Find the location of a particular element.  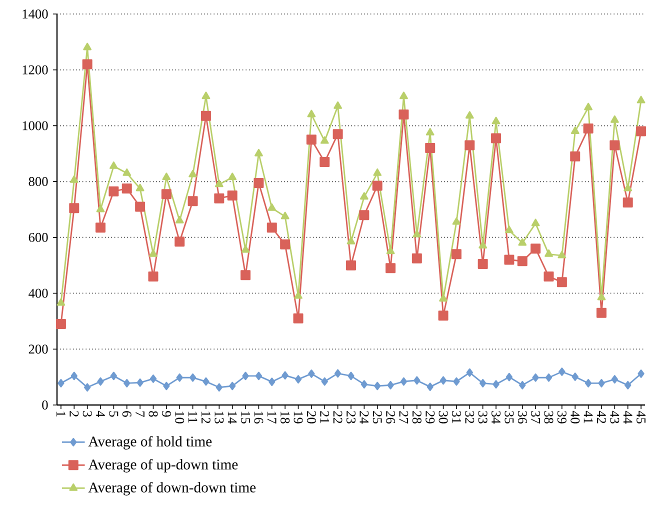

x-tick-label: 35 is located at coordinates (509, 417).